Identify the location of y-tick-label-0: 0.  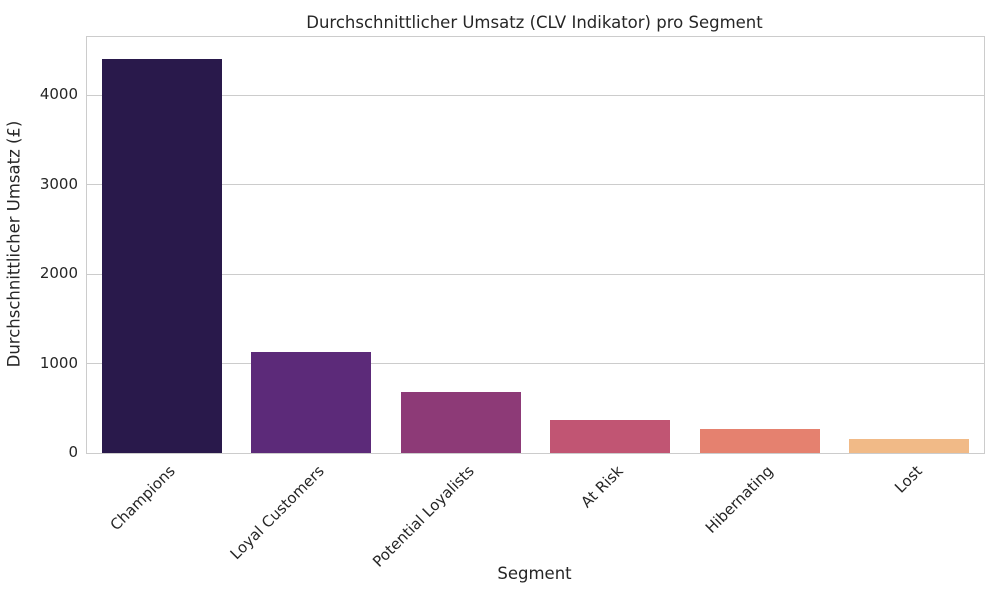
(73, 452).